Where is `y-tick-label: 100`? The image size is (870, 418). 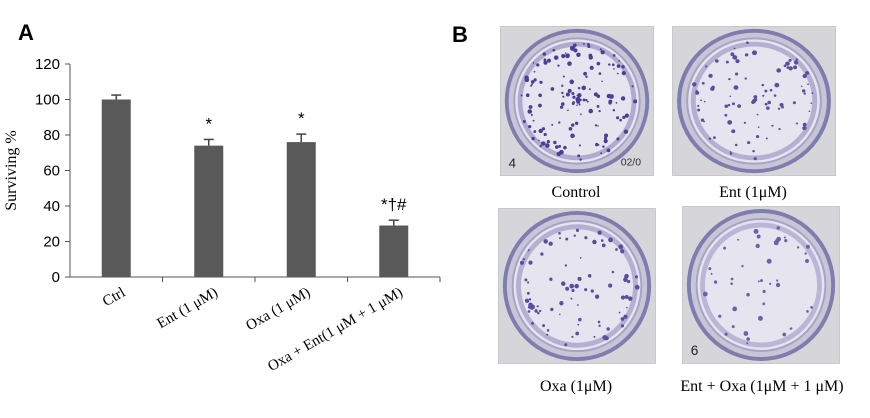 y-tick-label: 100 is located at coordinates (47, 100).